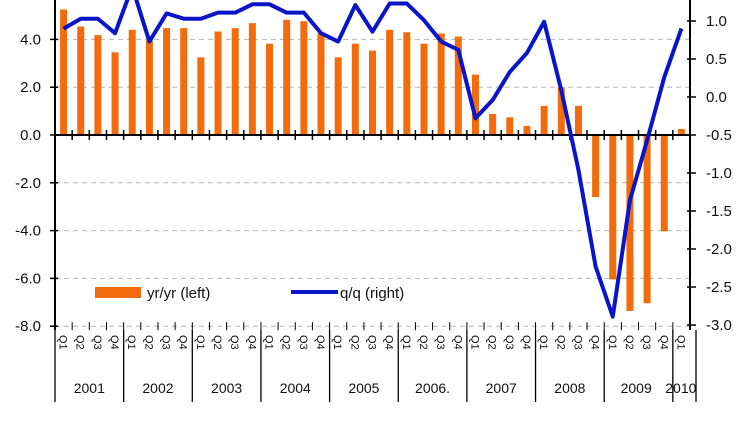  What do you see at coordinates (89, 388) in the screenshot?
I see `year-label: 2001` at bounding box center [89, 388].